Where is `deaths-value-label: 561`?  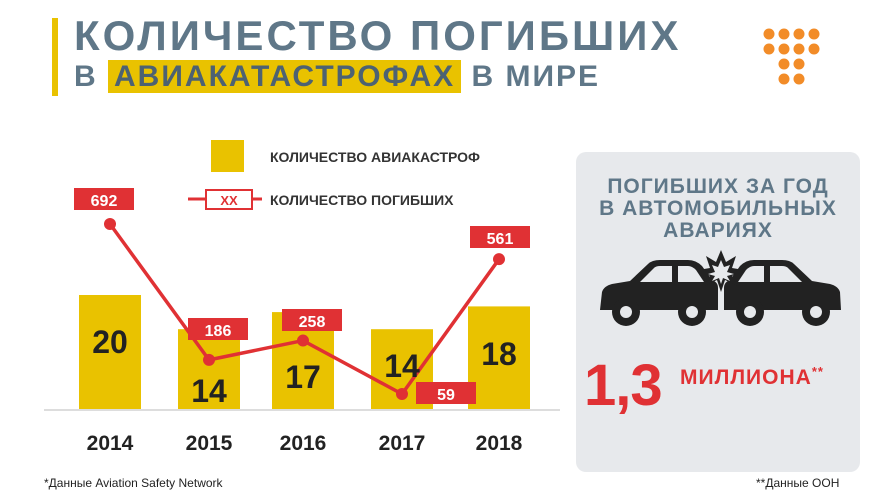 deaths-value-label: 561 is located at coordinates (500, 239).